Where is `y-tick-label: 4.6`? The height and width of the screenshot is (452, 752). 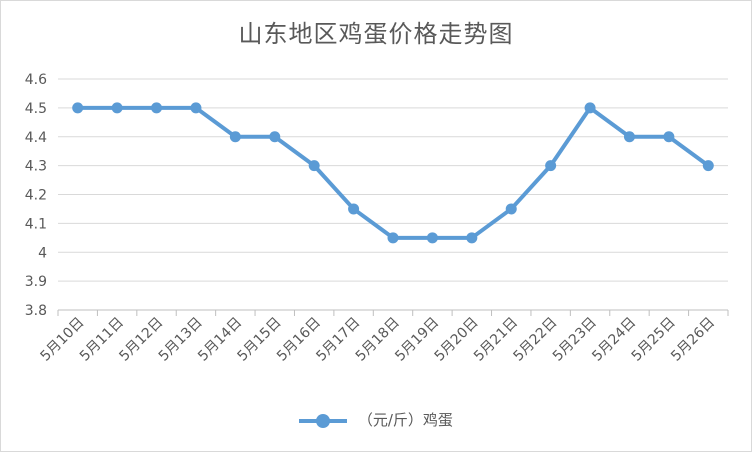
y-tick-label: 4.6 is located at coordinates (36, 80).